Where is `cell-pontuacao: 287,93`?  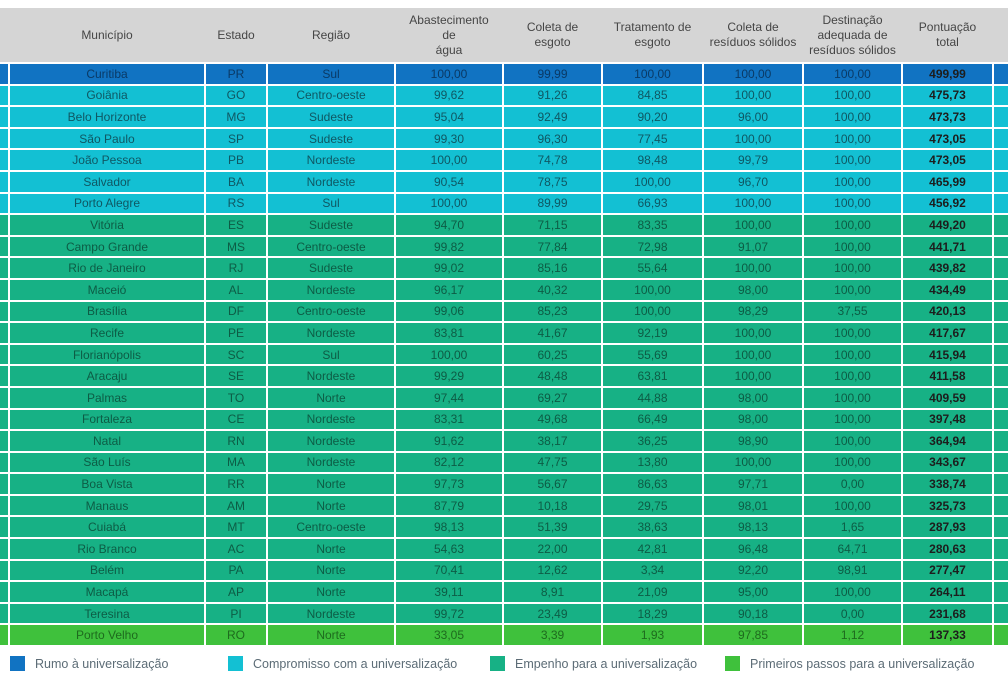 cell-pontuacao: 287,93 is located at coordinates (947, 527).